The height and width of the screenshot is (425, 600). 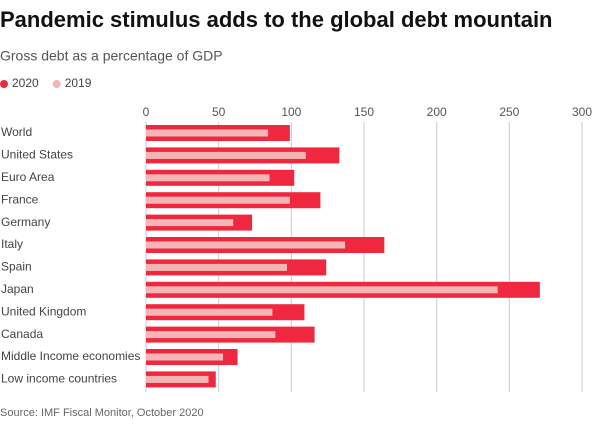 I want to click on x-tick-label: 50, so click(x=219, y=112).